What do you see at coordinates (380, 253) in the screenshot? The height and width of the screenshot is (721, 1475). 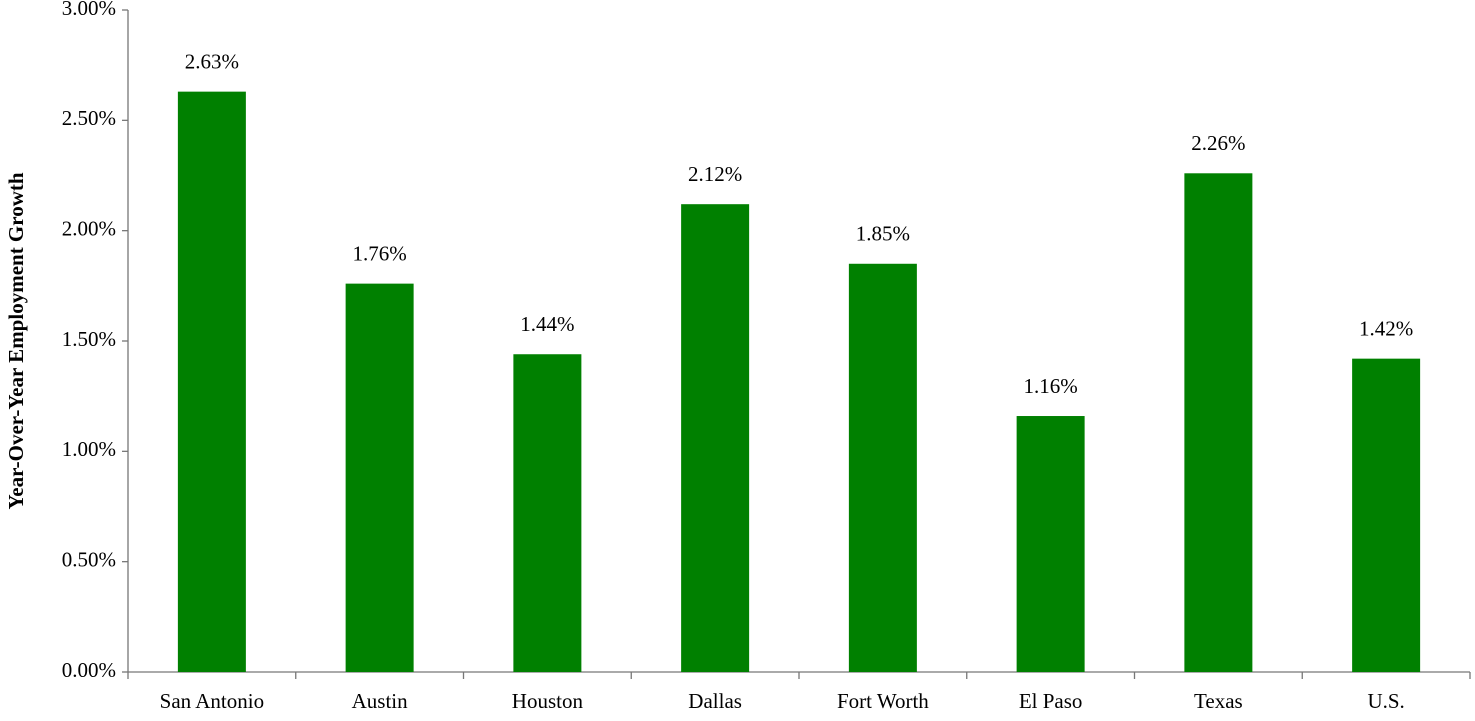 I see `value-label: 1.76%` at bounding box center [380, 253].